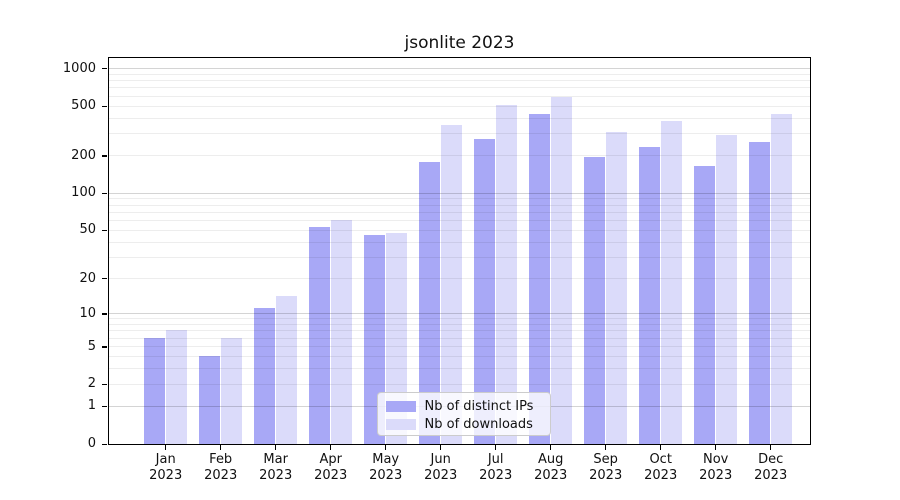  I want to click on y-tick-label: 200, so click(83, 155).